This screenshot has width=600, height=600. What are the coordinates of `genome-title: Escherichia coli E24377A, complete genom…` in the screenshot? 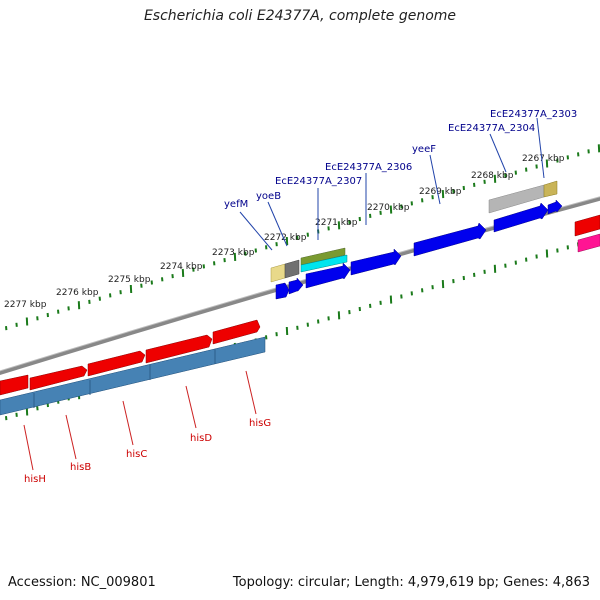 It's located at (300, 16).